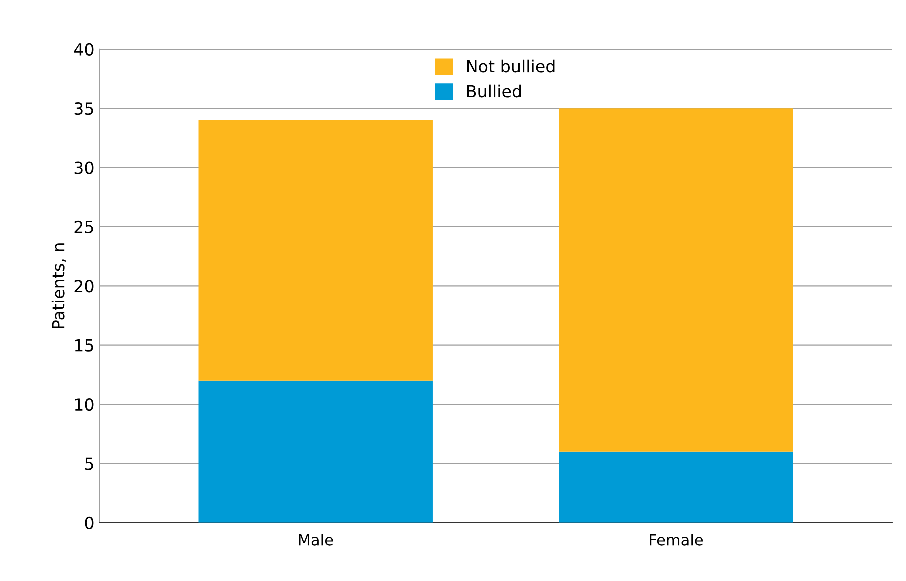 Image resolution: width=906 pixels, height=581 pixels. I want to click on y-tick-label: 0, so click(89, 523).